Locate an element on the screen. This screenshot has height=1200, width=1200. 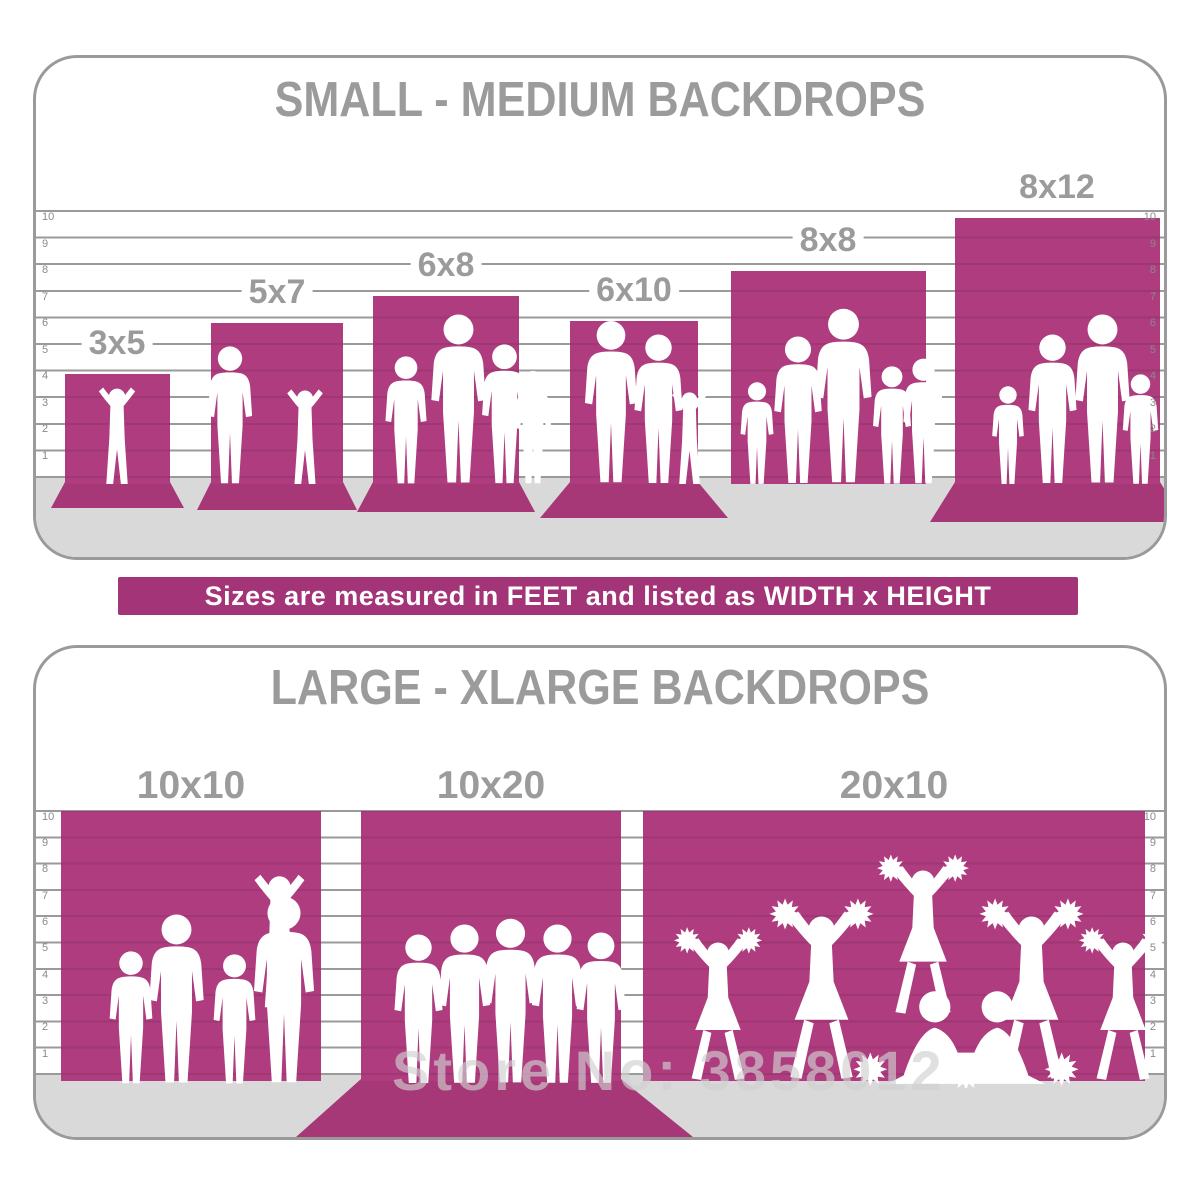
large-xlarge-title: LARGE - XLARGE BACKDROPS is located at coordinates (600, 688).